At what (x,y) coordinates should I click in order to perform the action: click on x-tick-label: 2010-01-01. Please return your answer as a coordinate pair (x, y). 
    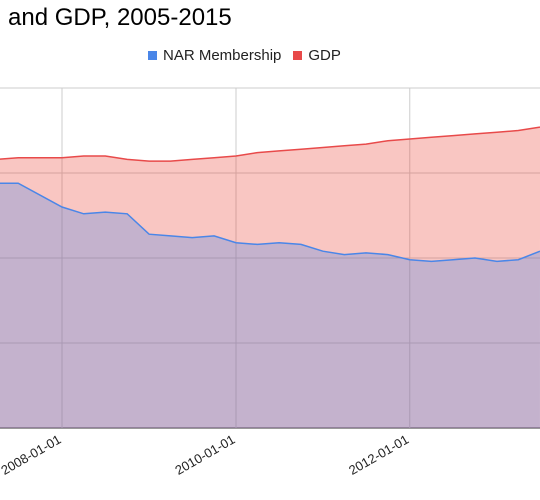
    Looking at the image, I should click on (204, 455).